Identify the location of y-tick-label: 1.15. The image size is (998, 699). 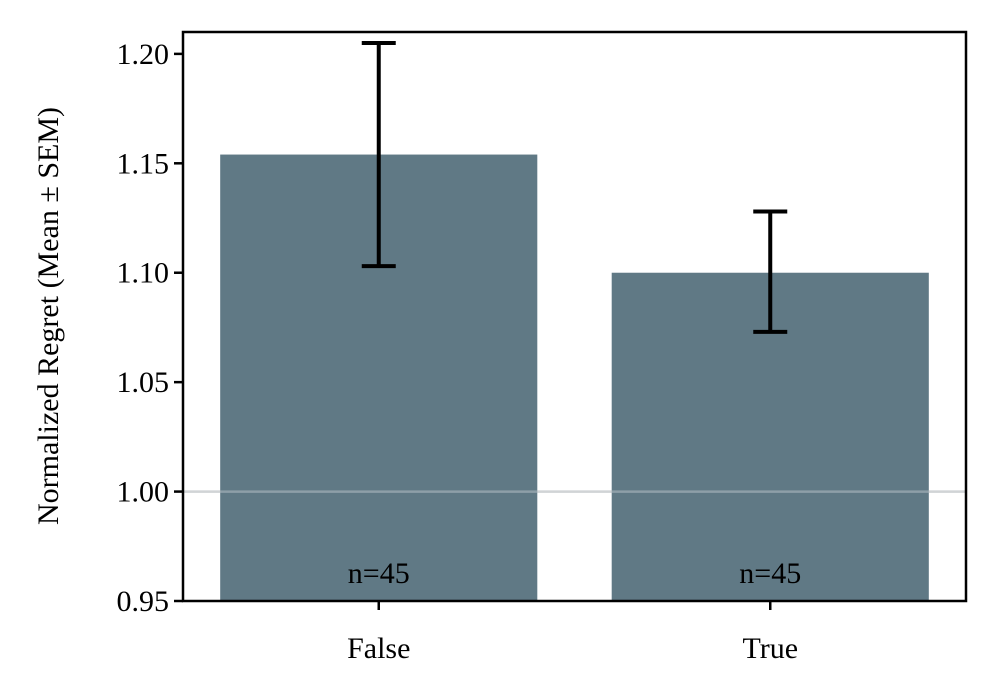
(143, 163).